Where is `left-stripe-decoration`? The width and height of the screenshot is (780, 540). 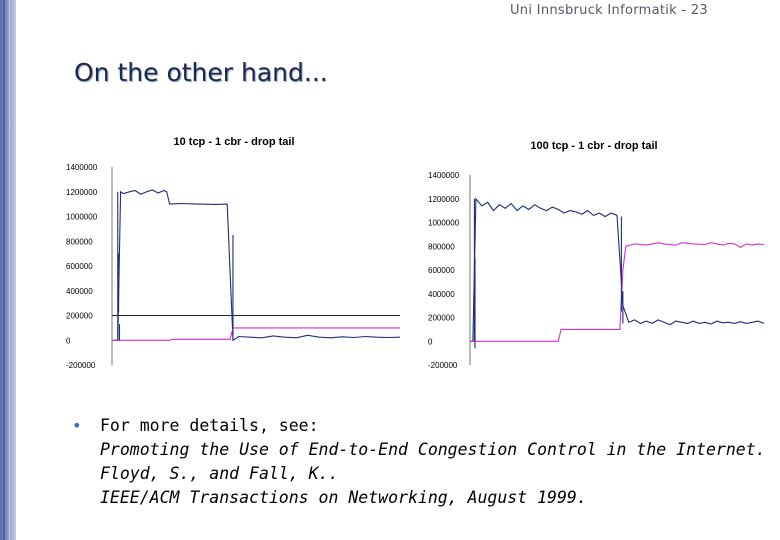
left-stripe-decoration is located at coordinates (8, 270).